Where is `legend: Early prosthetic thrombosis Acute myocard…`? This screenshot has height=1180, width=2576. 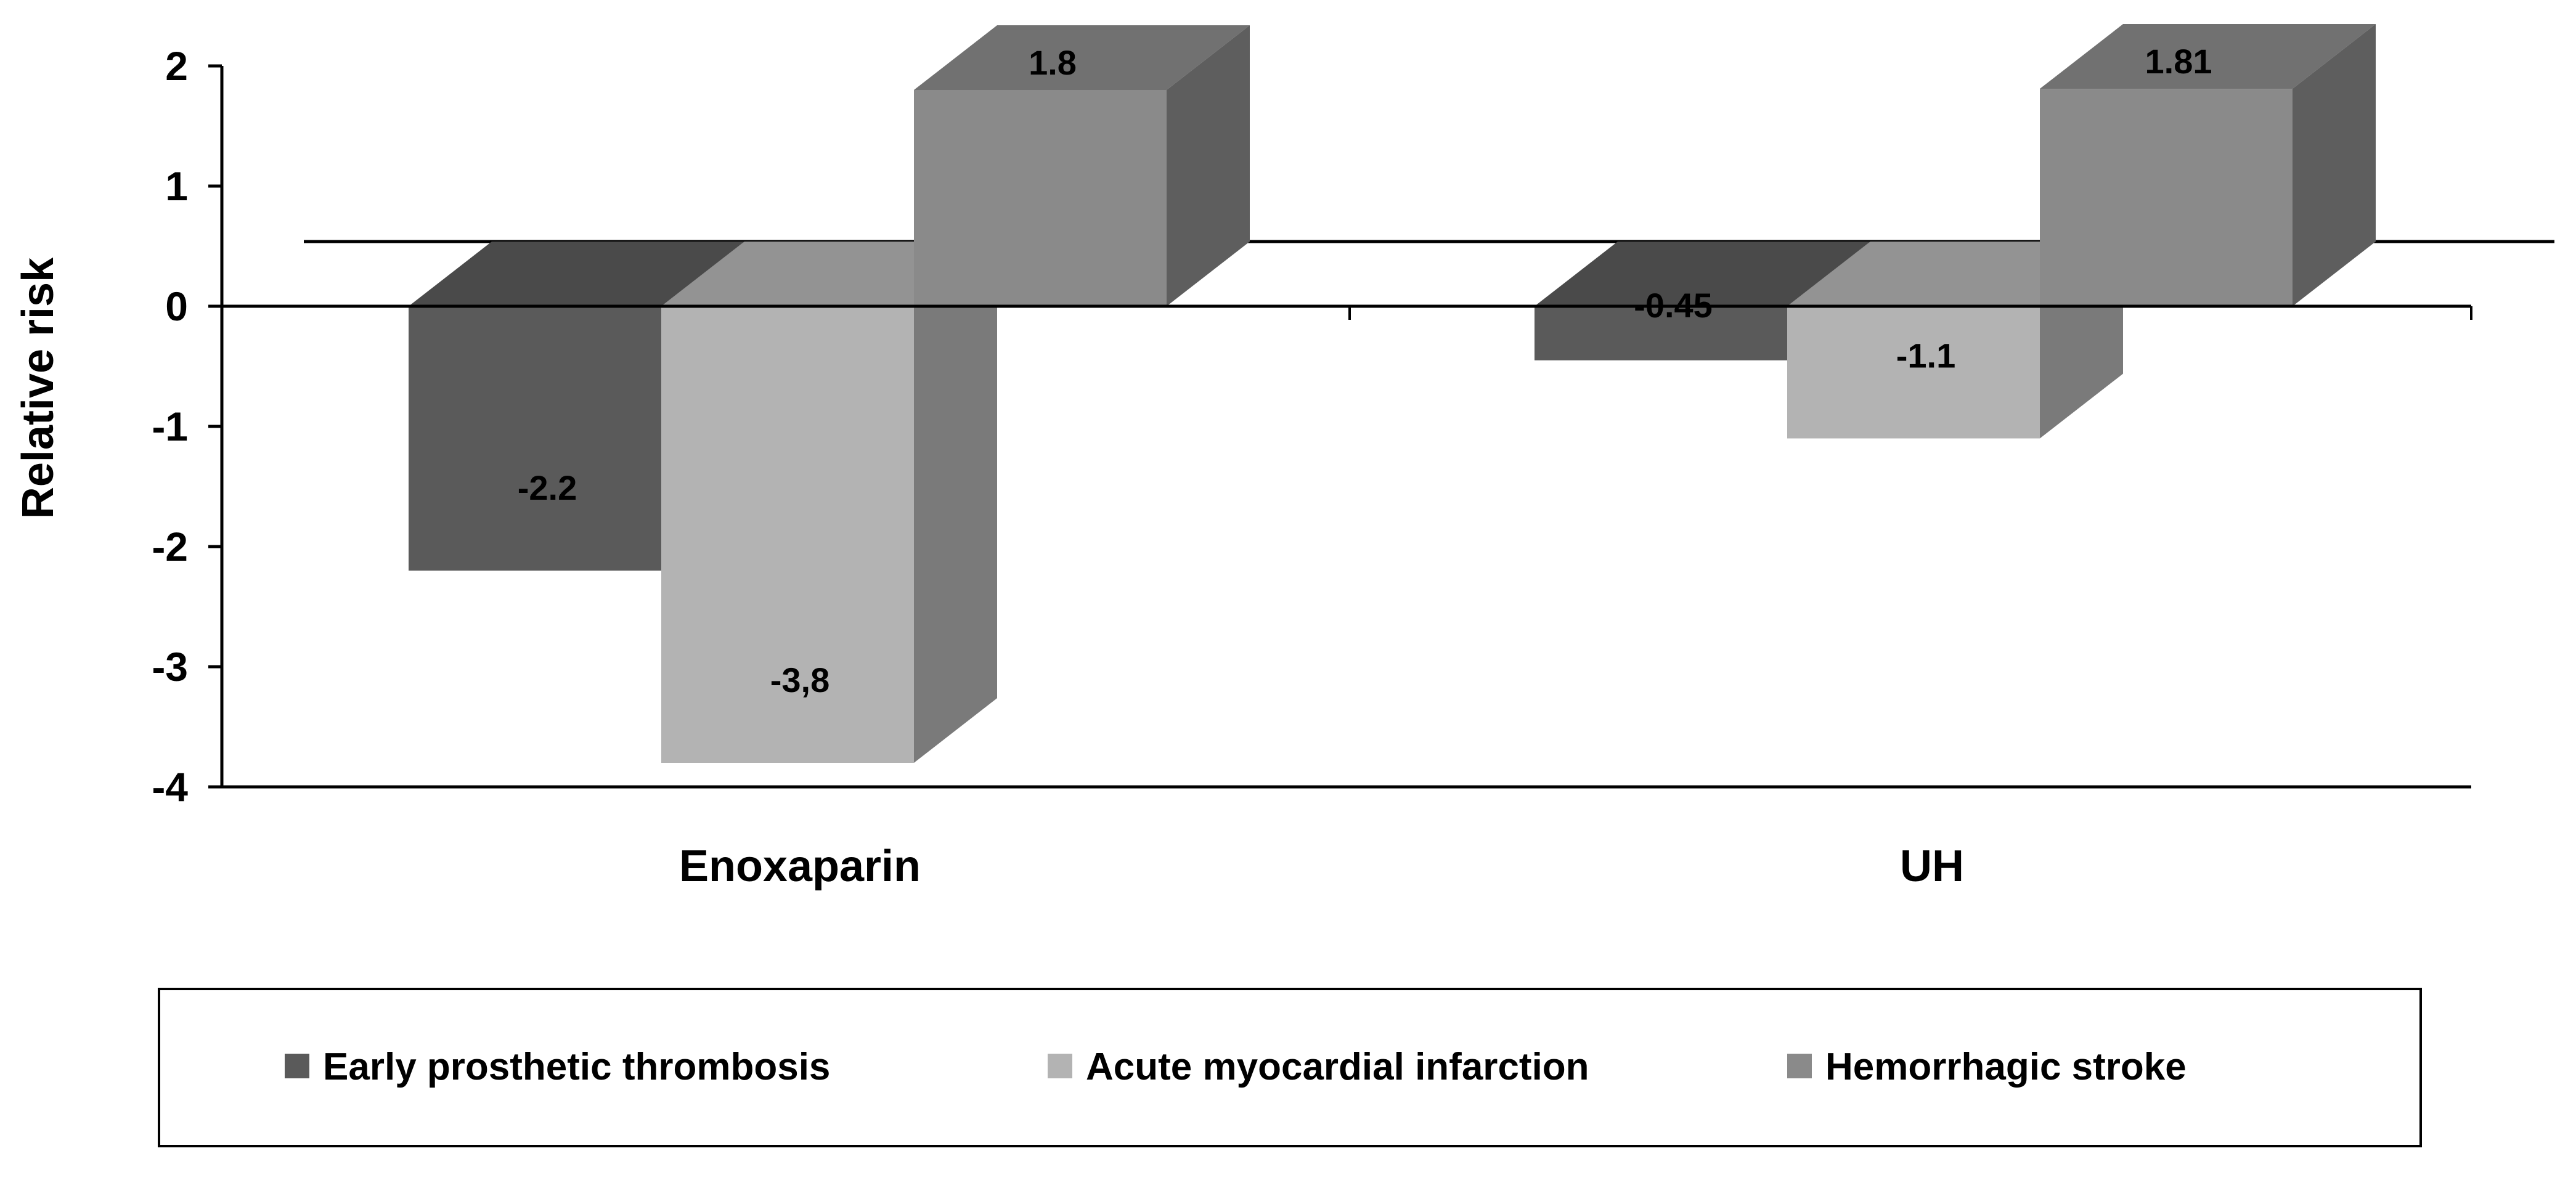 legend: Early prosthetic thrombosis Acute myocard… is located at coordinates (1290, 1067).